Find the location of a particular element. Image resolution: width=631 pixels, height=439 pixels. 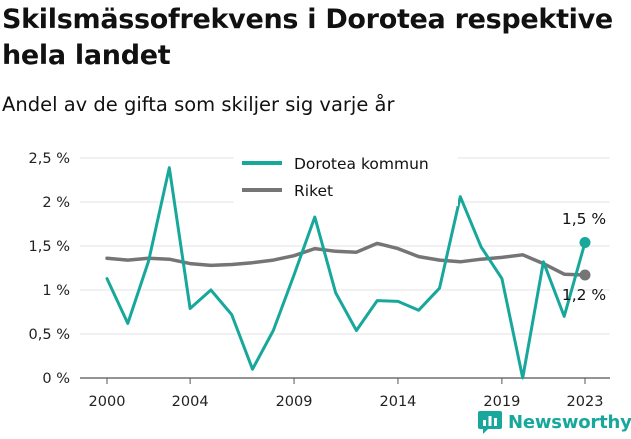

series-line-riket is located at coordinates (346, 259).